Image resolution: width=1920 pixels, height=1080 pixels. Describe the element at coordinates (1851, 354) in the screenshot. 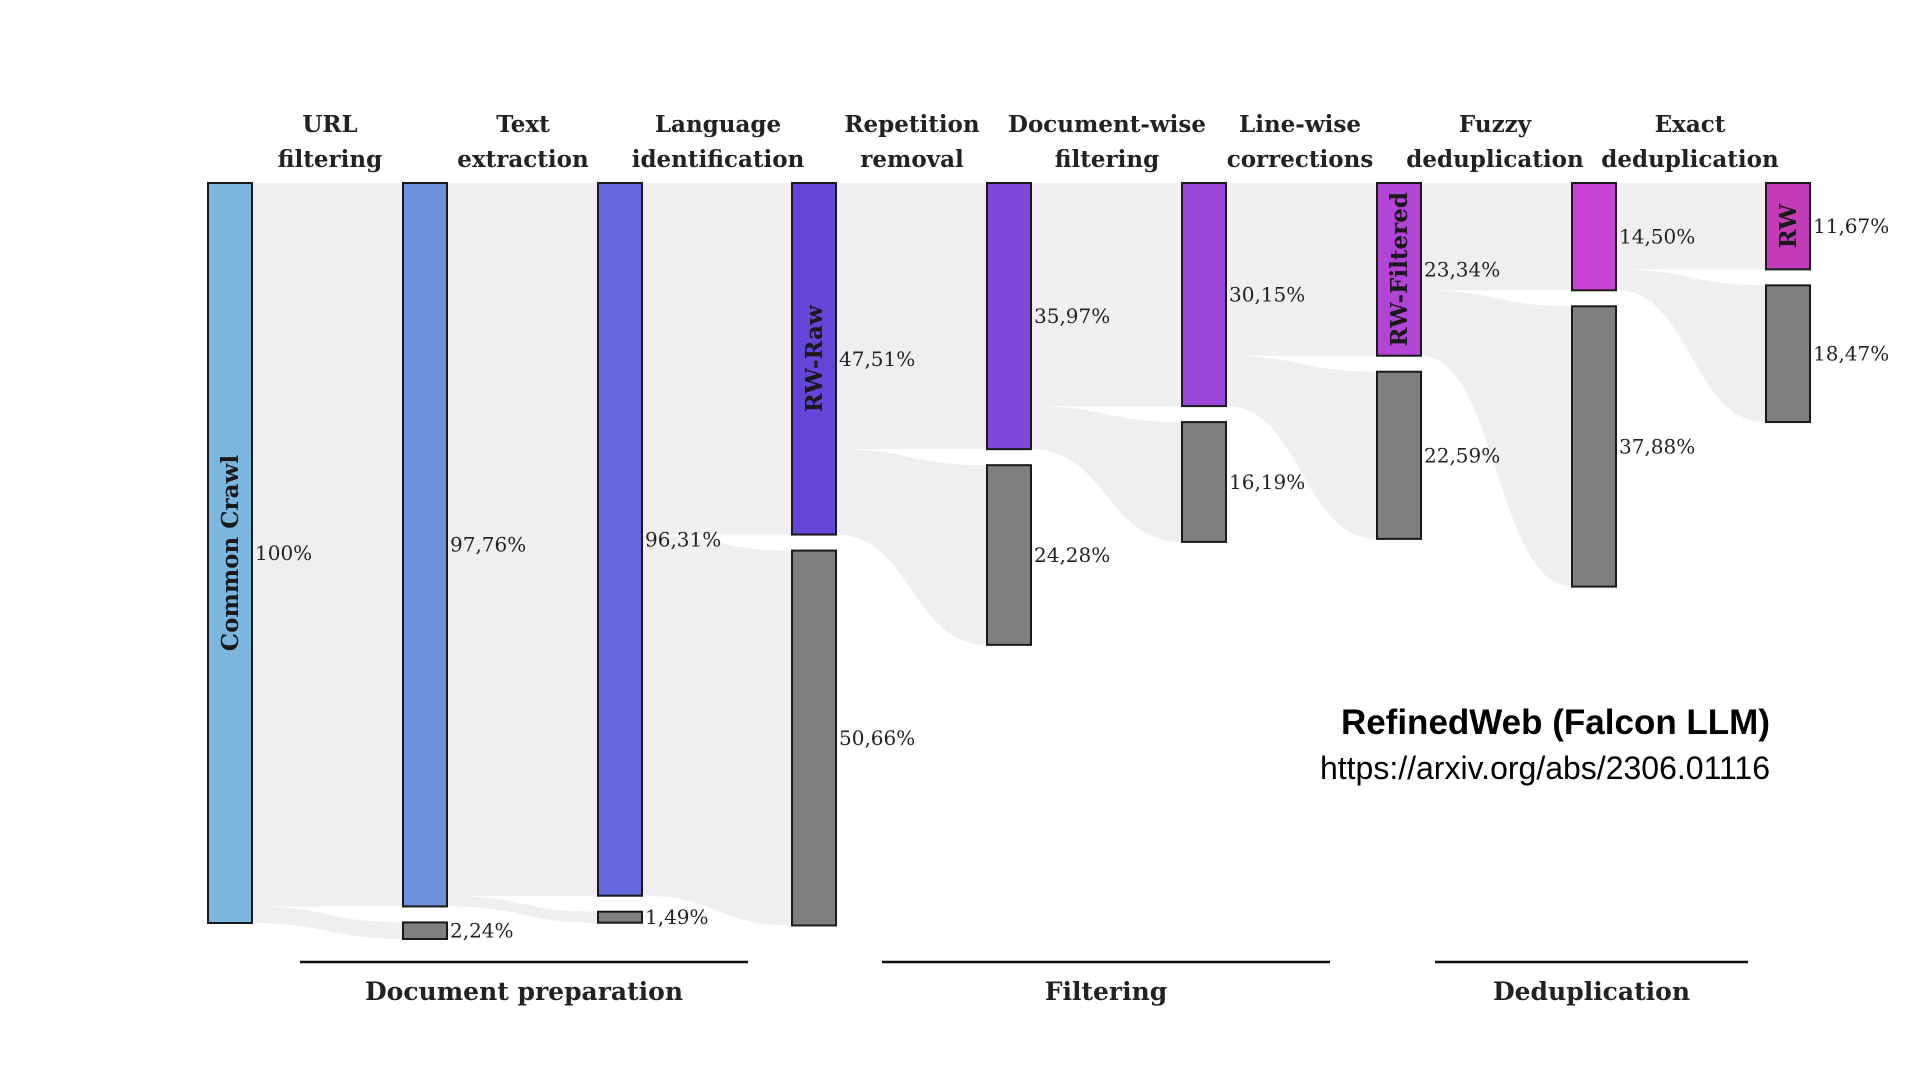

I see `removed-percent-8: 18,47%` at that location.